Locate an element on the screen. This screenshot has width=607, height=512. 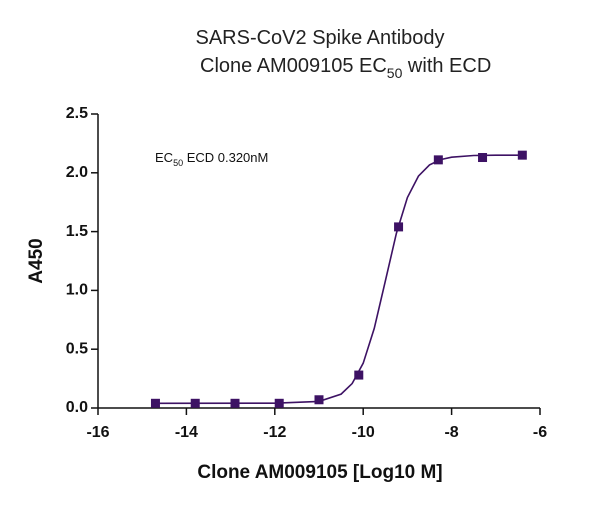
annotation-text: EC is located at coordinates (164, 157).